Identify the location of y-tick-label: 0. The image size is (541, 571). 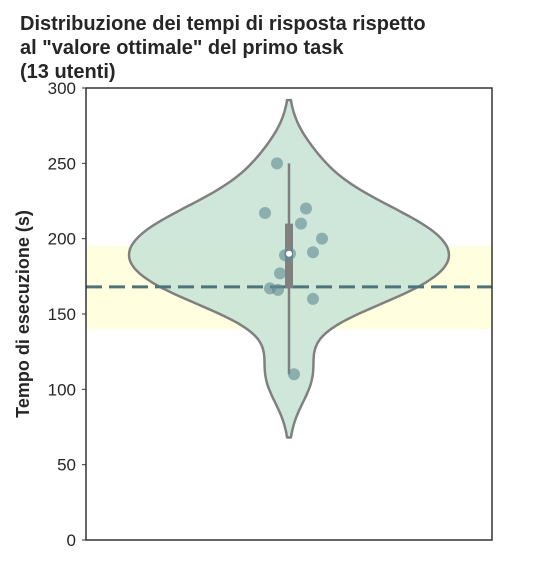
(71, 540).